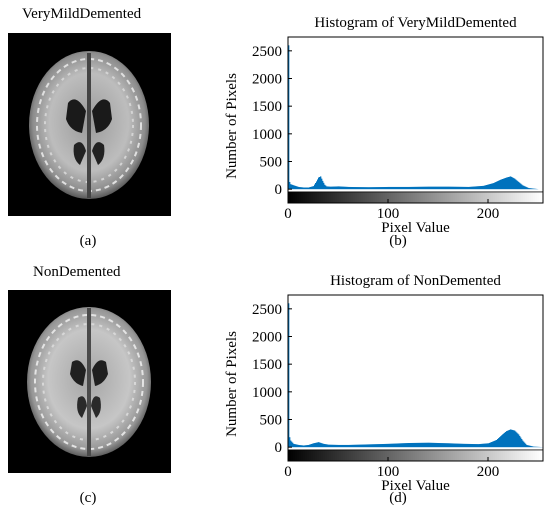 The height and width of the screenshot is (514, 550). Describe the element at coordinates (271, 163) in the screenshot. I see `y-tick-label: 500` at that location.